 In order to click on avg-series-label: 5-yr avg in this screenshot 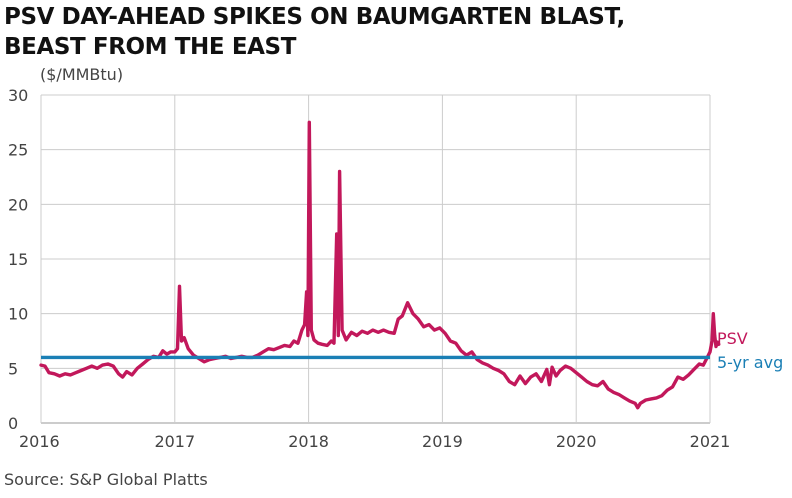, I will do `click(750, 362)`.